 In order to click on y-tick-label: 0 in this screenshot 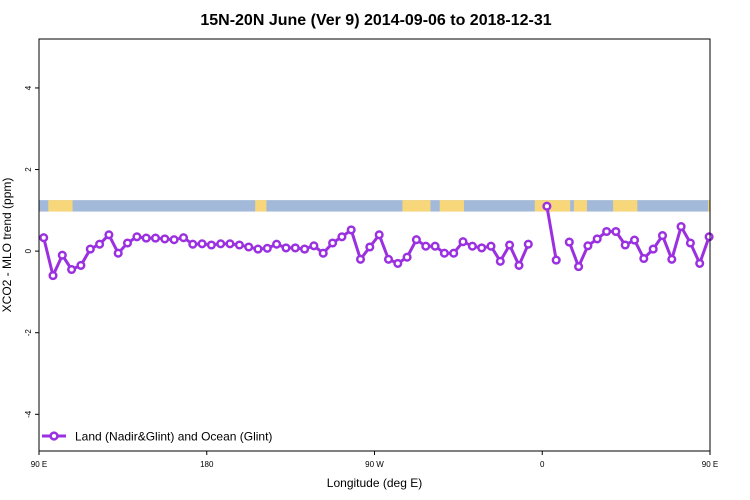, I will do `click(28, 250)`.